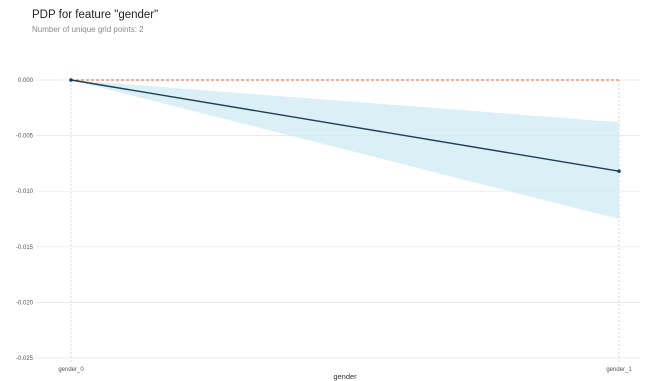 The image size is (652, 381). Describe the element at coordinates (345, 376) in the screenshot. I see `x-axis-label: gender` at that location.